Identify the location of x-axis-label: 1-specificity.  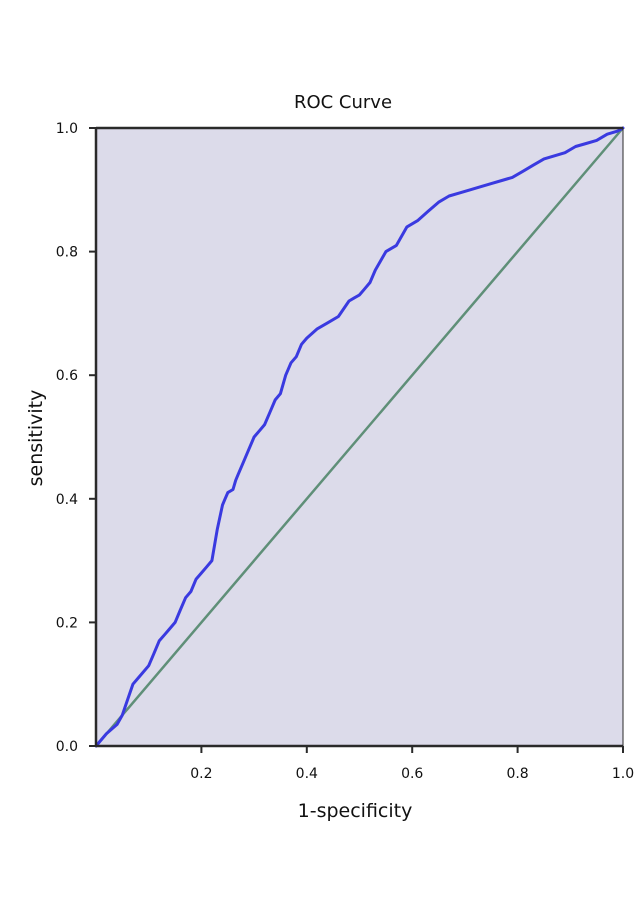
(355, 811).